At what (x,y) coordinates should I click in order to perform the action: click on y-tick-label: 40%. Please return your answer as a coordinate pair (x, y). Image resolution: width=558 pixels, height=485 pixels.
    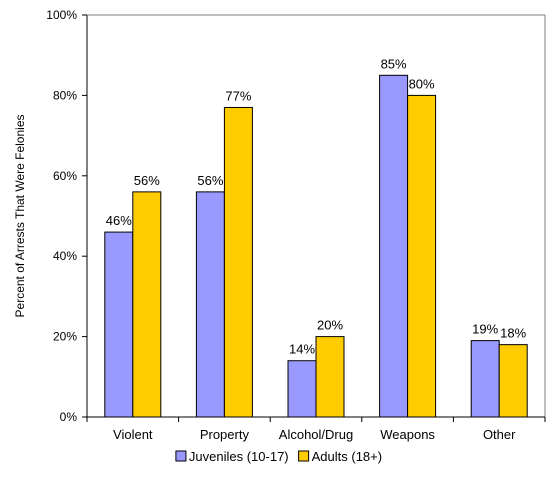
    Looking at the image, I should click on (65, 256).